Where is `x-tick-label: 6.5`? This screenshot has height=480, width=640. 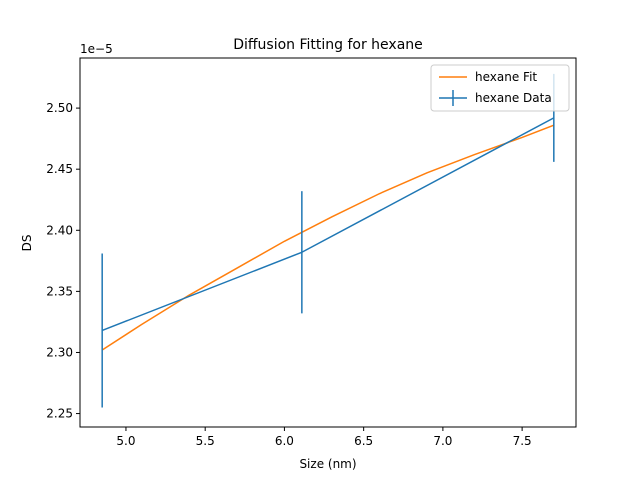 x-tick-label: 6.5 is located at coordinates (363, 441).